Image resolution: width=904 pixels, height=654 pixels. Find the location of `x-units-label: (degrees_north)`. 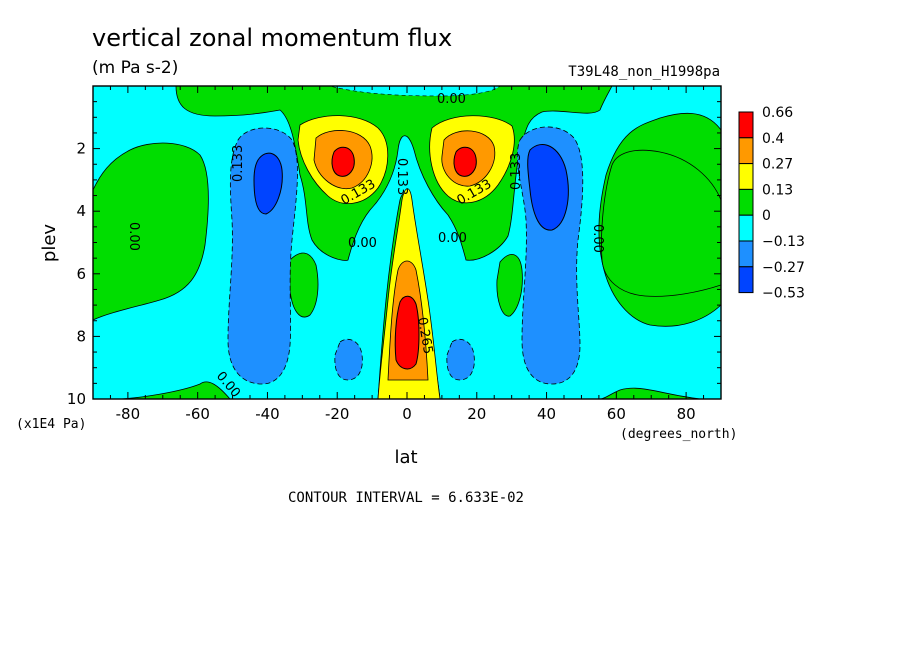

x-units-label: (degrees_north) is located at coordinates (678, 434).